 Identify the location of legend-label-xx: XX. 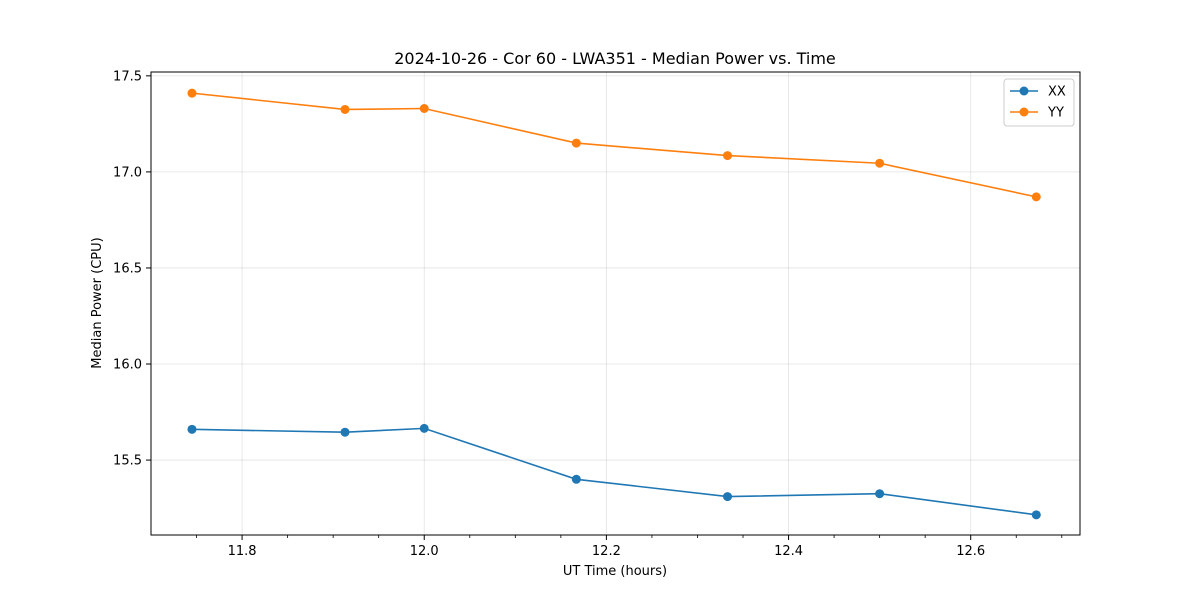
(1057, 92).